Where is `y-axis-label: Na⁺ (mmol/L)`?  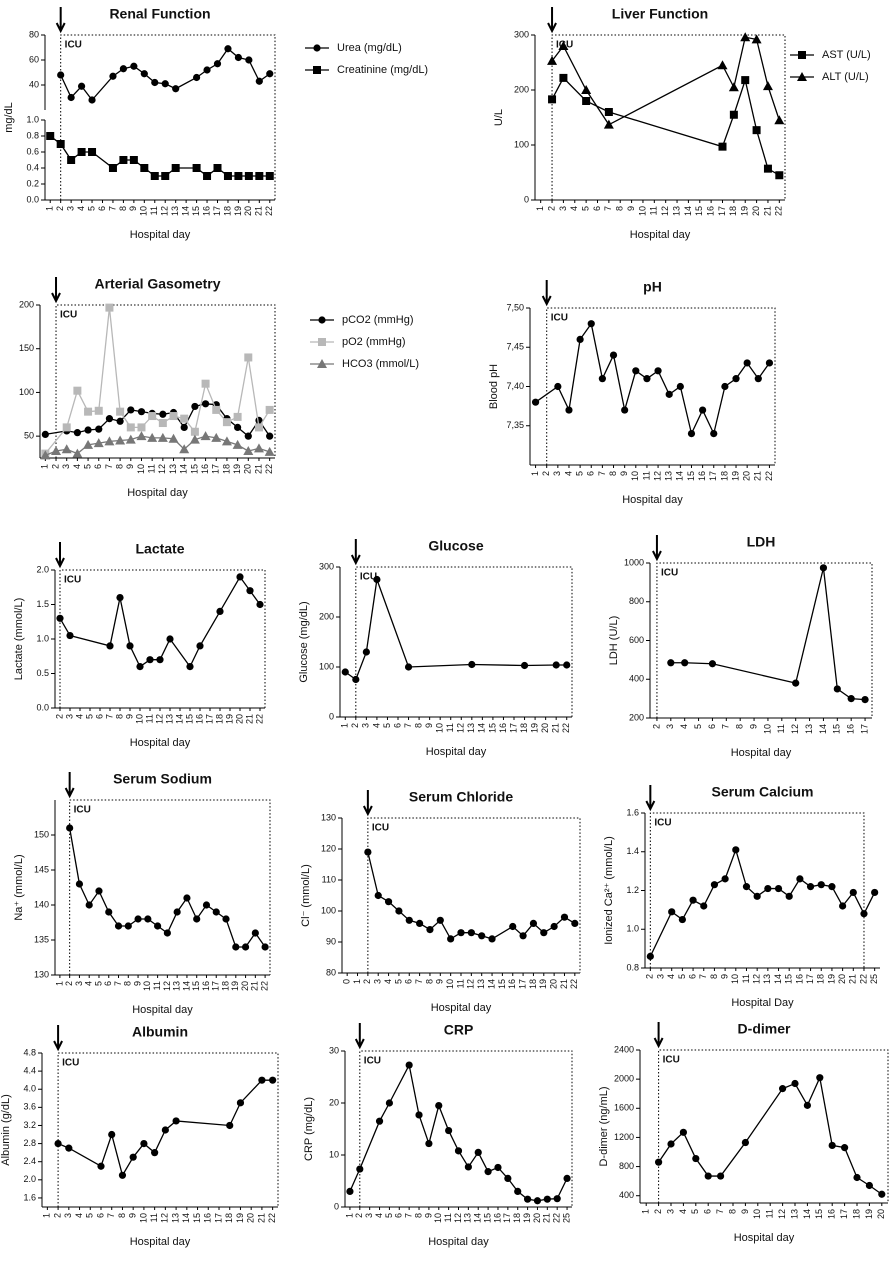
y-axis-label: Na⁺ (mmol/L) is located at coordinates (19, 887).